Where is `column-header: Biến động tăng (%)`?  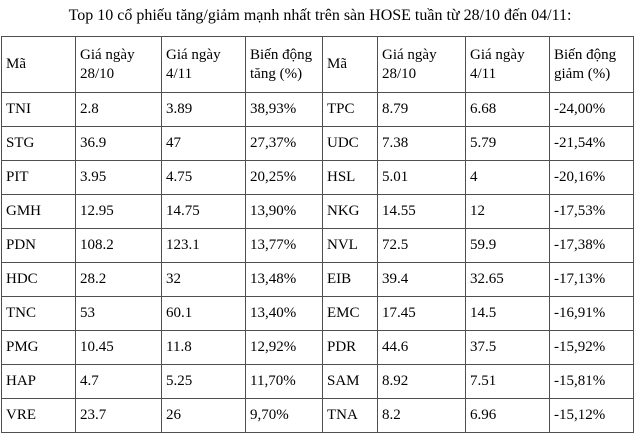 column-header: Biến động tăng (%) is located at coordinates (284, 64).